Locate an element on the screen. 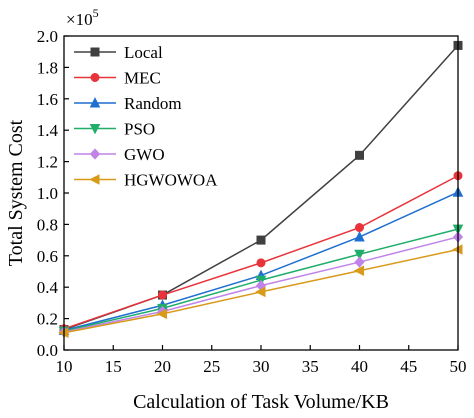 The height and width of the screenshot is (418, 474). x-tick-label: 45 is located at coordinates (408, 366).